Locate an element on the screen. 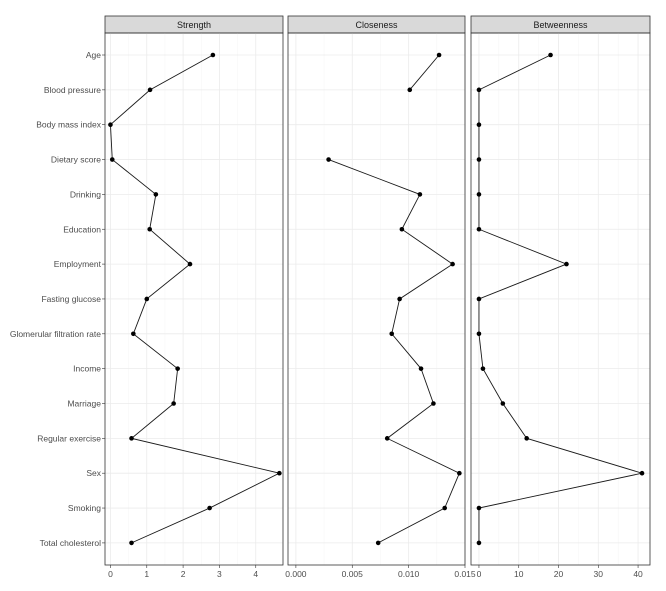  y-tick-label: Body mass index is located at coordinates (68, 125).